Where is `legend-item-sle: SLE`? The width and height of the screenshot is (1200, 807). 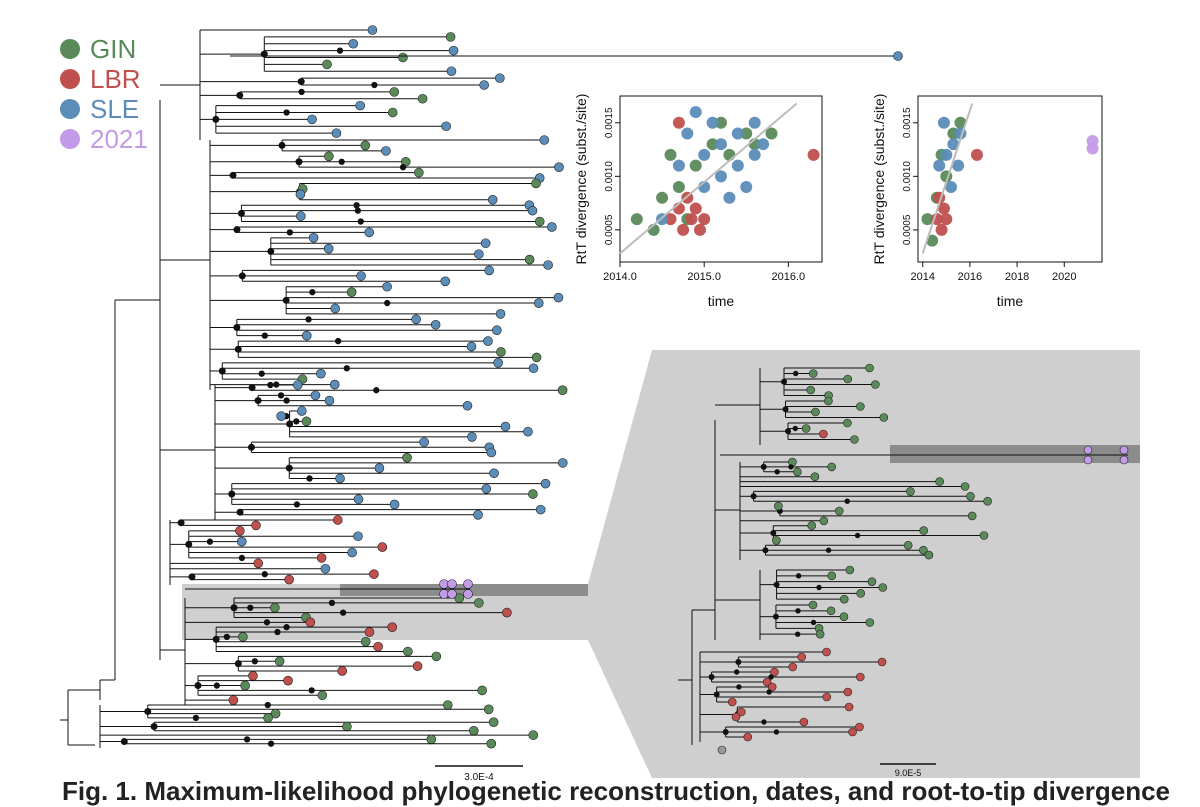
legend-item-sle: SLE is located at coordinates (104, 109).